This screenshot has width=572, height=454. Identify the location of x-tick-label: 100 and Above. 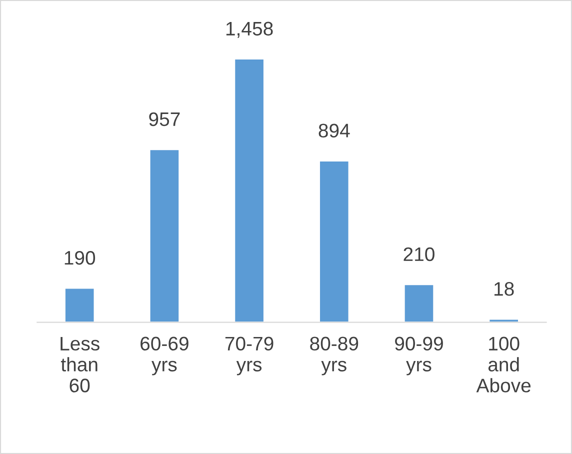
(503, 364).